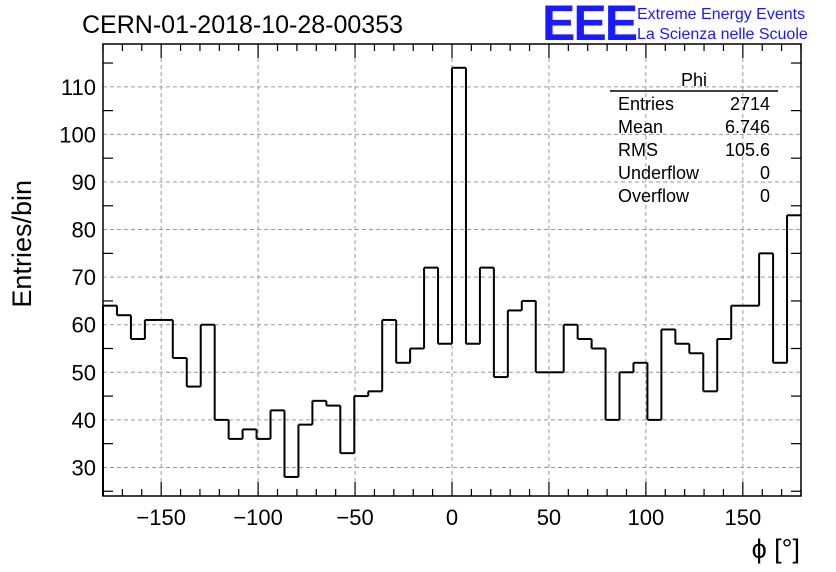  What do you see at coordinates (84, 467) in the screenshot?
I see `y-tick-label: 30` at bounding box center [84, 467].